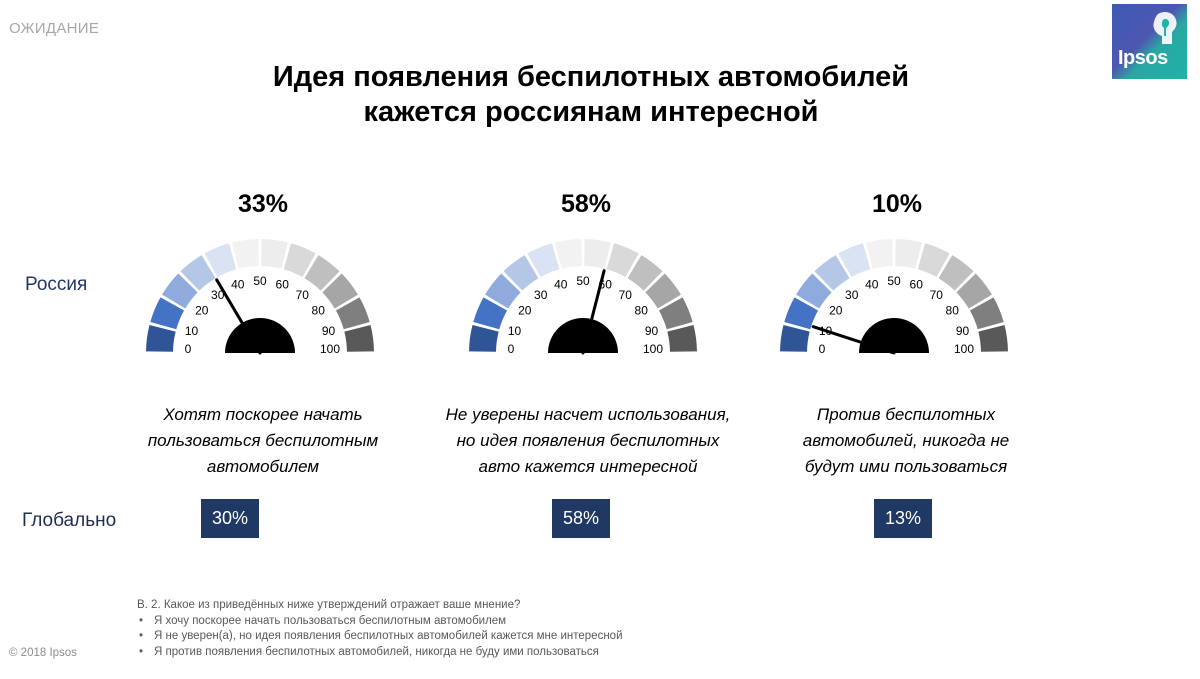 Image resolution: width=1200 pixels, height=679 pixels. Describe the element at coordinates (69, 520) in the screenshot. I see `row-label-global: Глобально` at that location.